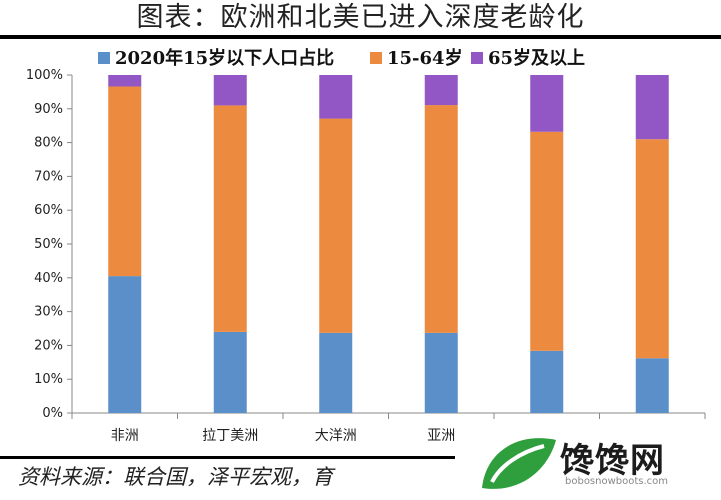 Image resolution: width=721 pixels, height=500 pixels. I want to click on watermark-url: bobosnowboots.com, so click(617, 481).